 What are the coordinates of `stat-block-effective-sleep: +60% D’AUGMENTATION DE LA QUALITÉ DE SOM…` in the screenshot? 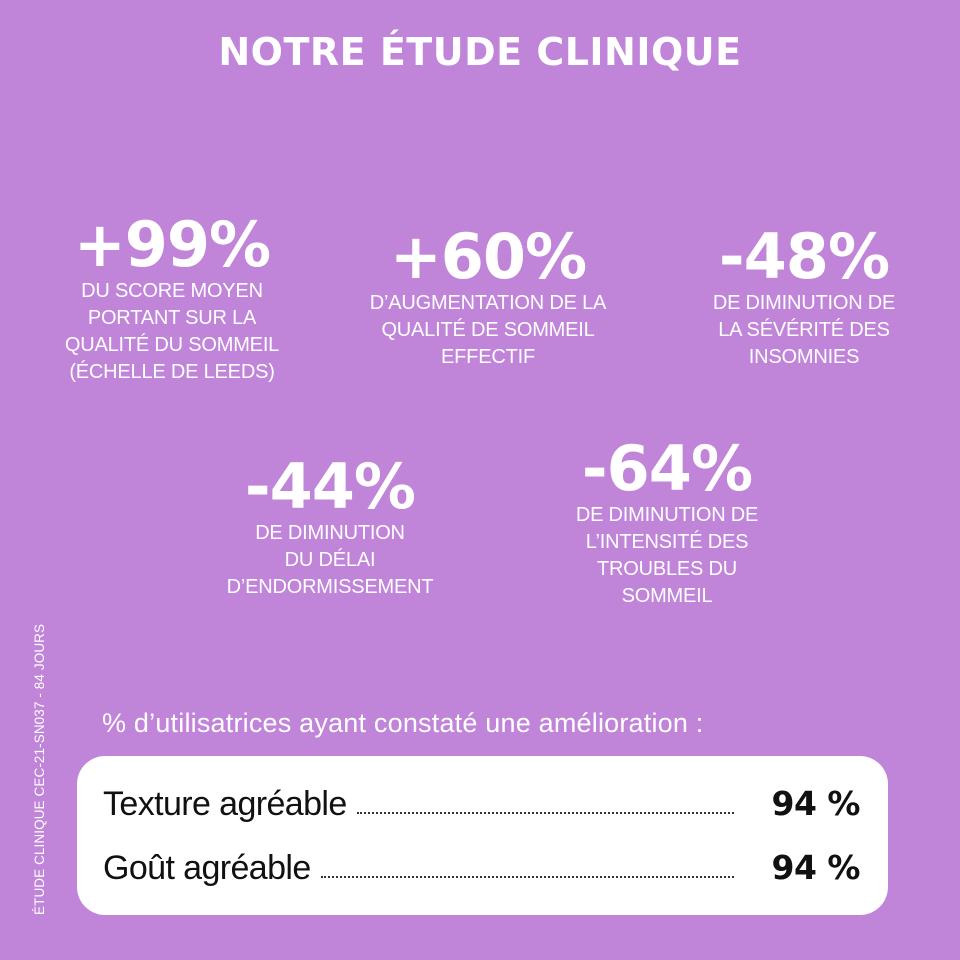 It's located at (488, 295).